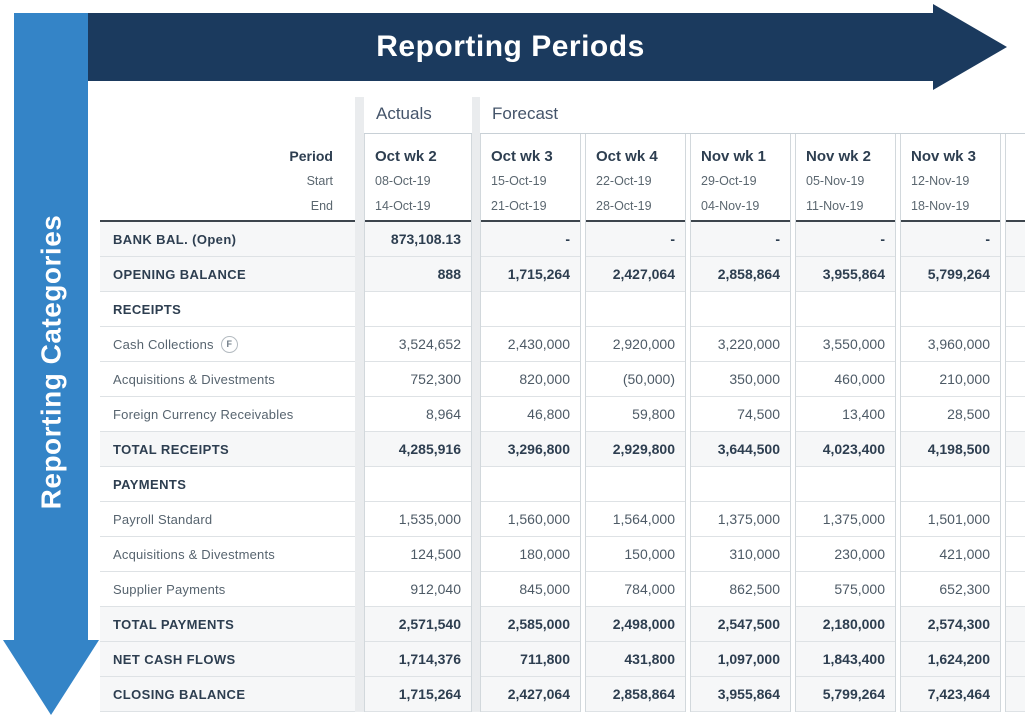  I want to click on table-cell: 3,960,000, so click(950, 344).